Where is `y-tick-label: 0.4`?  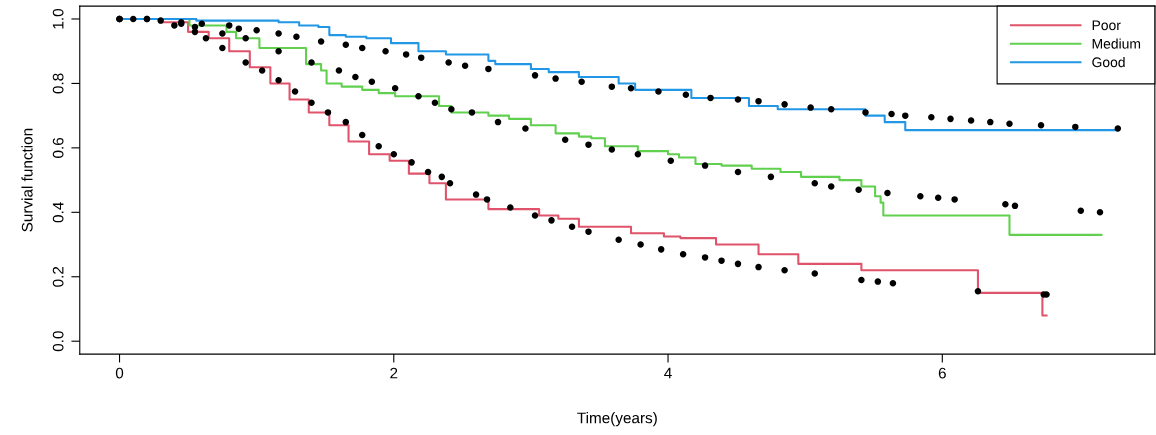
y-tick-label: 0.4 is located at coordinates (58, 212).